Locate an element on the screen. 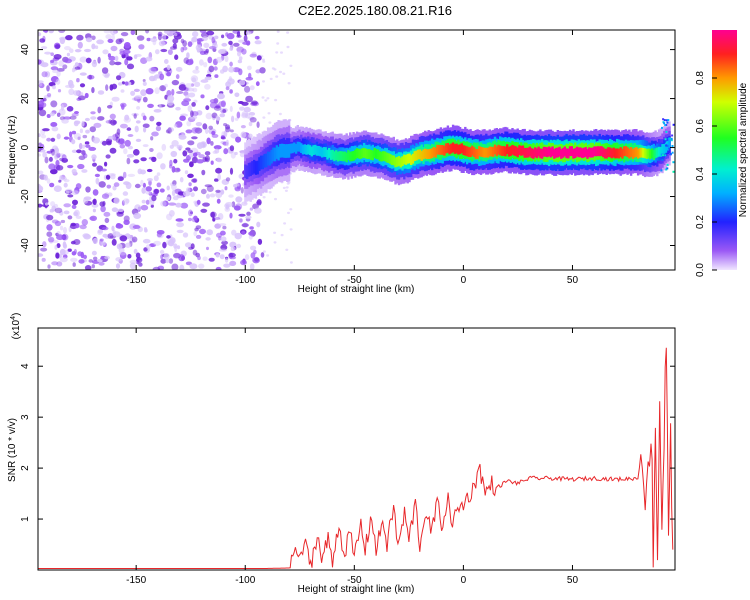 Image resolution: width=750 pixels, height=600 pixels. snr-multiplier: (x104) is located at coordinates (16, 326).